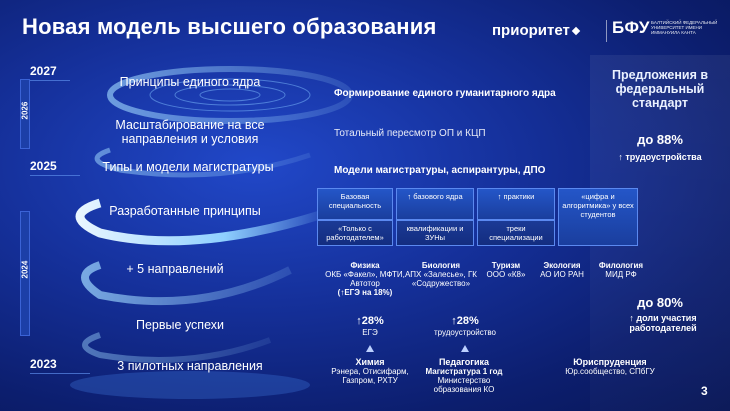 The image size is (730, 411). Describe the element at coordinates (445, 93) in the screenshot. I see `desc-principles: Формирование единого гуманитарного ядра` at that location.